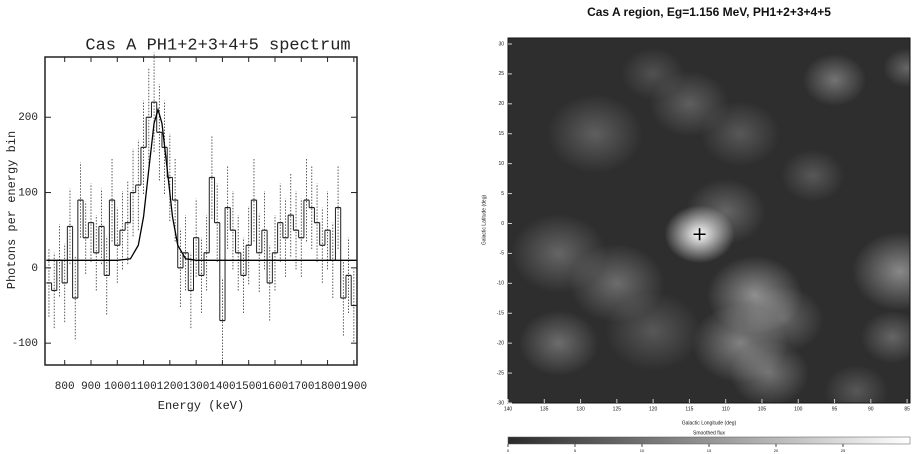  Describe the element at coordinates (689, 409) in the screenshot. I see `x-tick-label: 115` at that location.